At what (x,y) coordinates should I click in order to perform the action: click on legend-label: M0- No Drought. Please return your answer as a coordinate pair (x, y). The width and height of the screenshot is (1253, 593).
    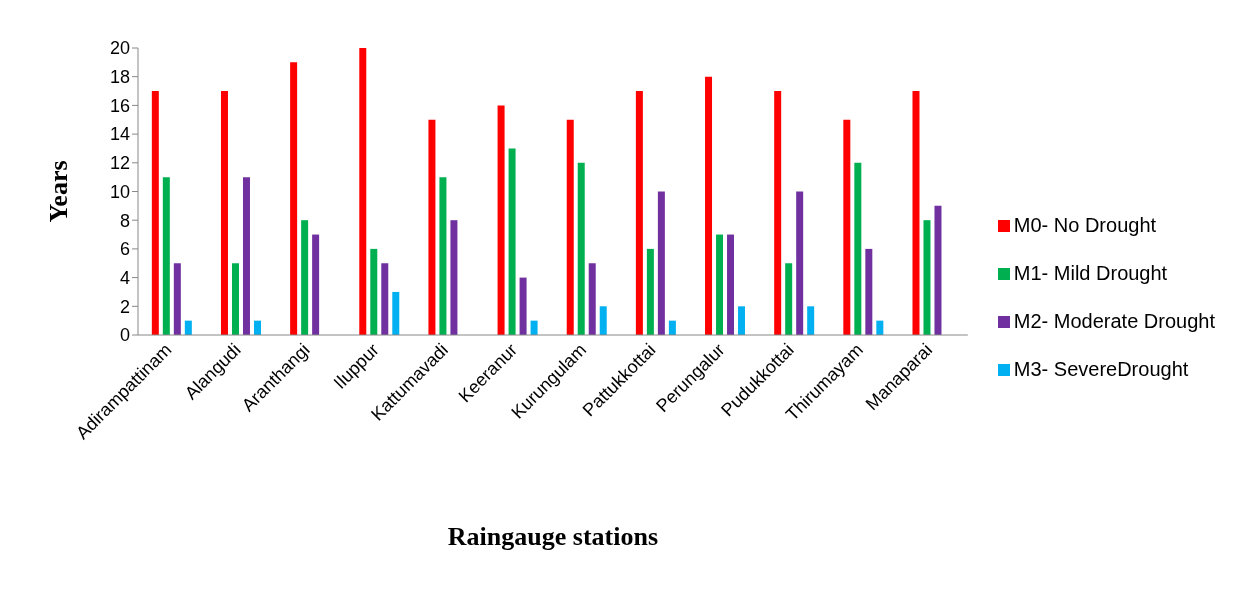
    Looking at the image, I should click on (1085, 224).